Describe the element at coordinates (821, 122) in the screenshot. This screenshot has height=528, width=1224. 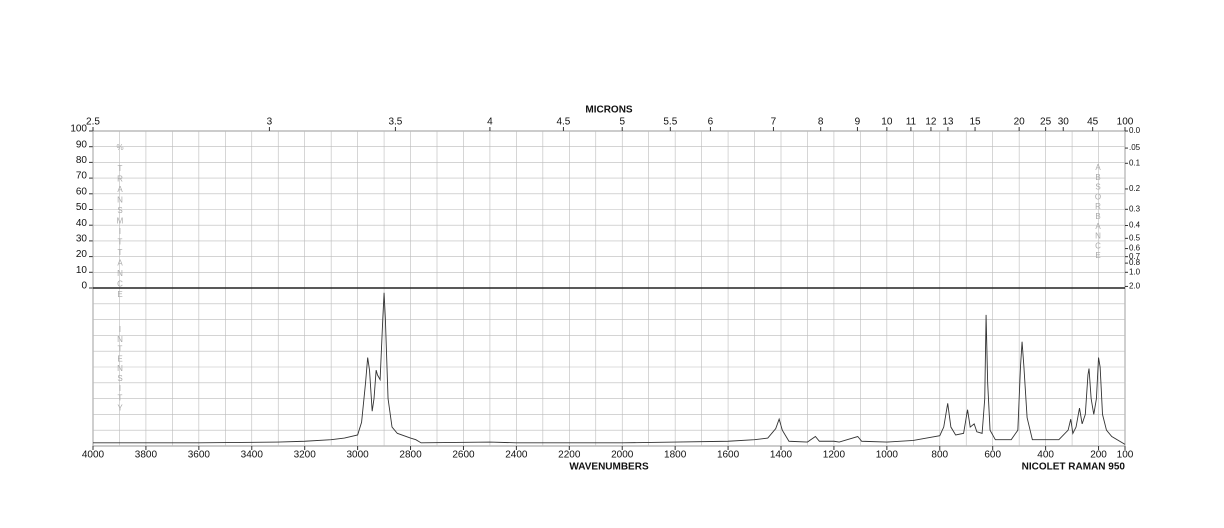
I see `micron-tick-label: 8` at that location.